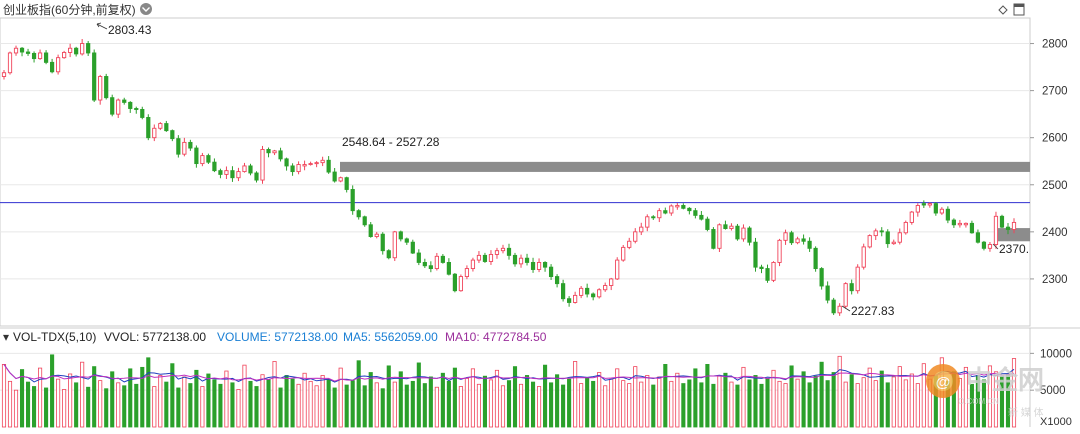 The height and width of the screenshot is (434, 1080). I want to click on ma5-value: MA5: 5562059.00, so click(390, 337).